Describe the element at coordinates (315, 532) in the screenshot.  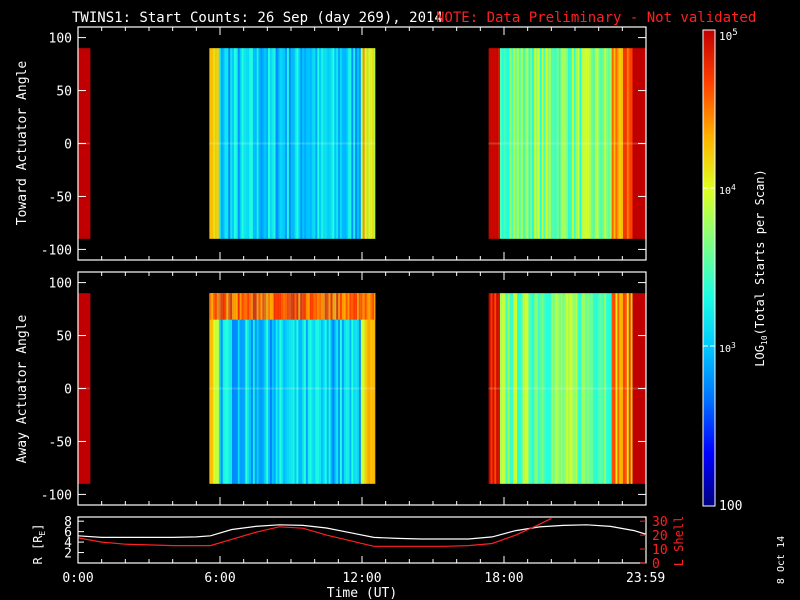
I see `lshell-line` at that location.